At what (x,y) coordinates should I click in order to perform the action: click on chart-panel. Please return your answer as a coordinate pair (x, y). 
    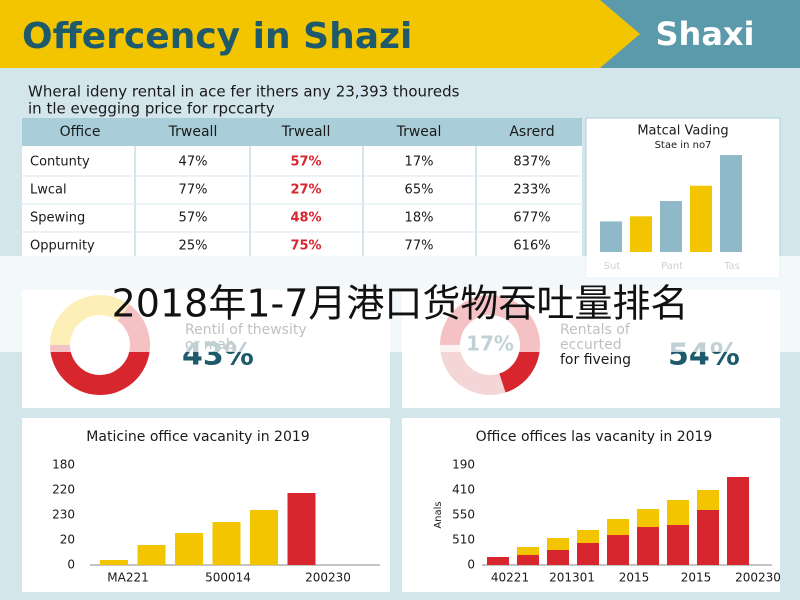
    Looking at the image, I should click on (206, 505).